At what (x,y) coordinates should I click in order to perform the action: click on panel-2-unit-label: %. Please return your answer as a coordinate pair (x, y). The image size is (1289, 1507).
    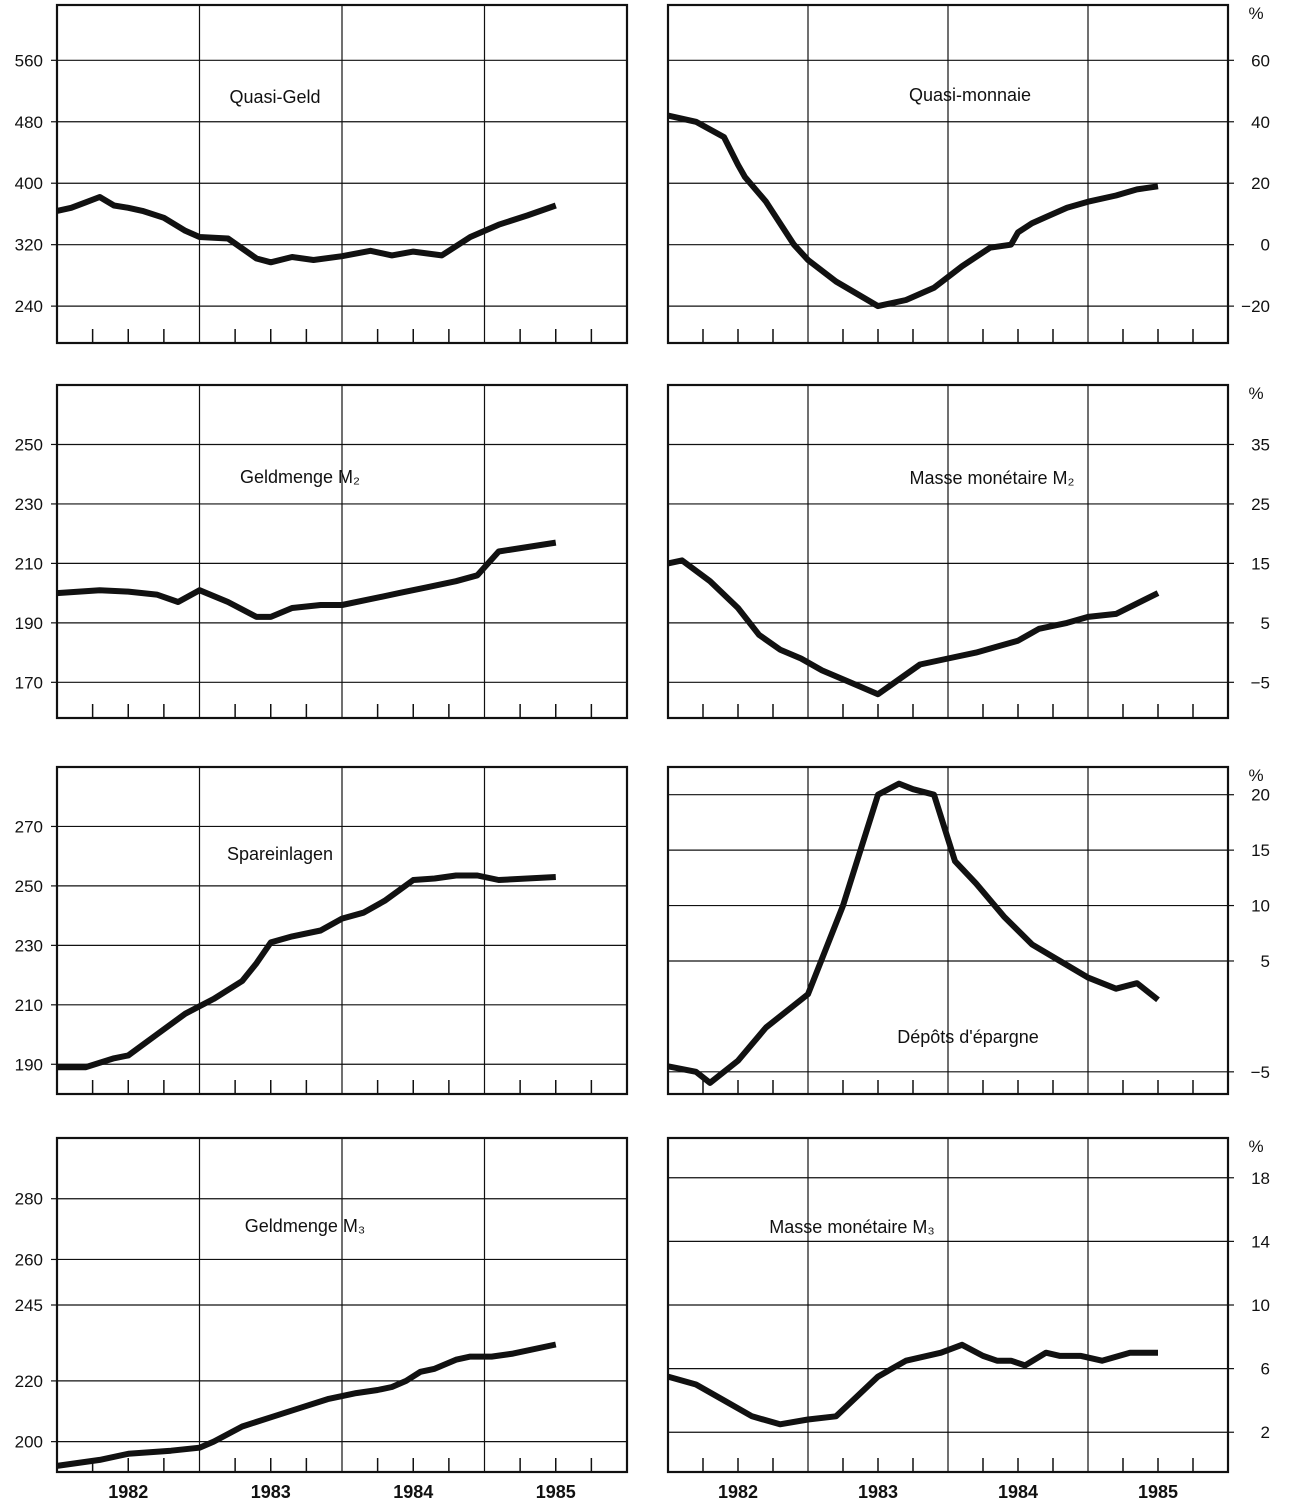
    Looking at the image, I should click on (1255, 13).